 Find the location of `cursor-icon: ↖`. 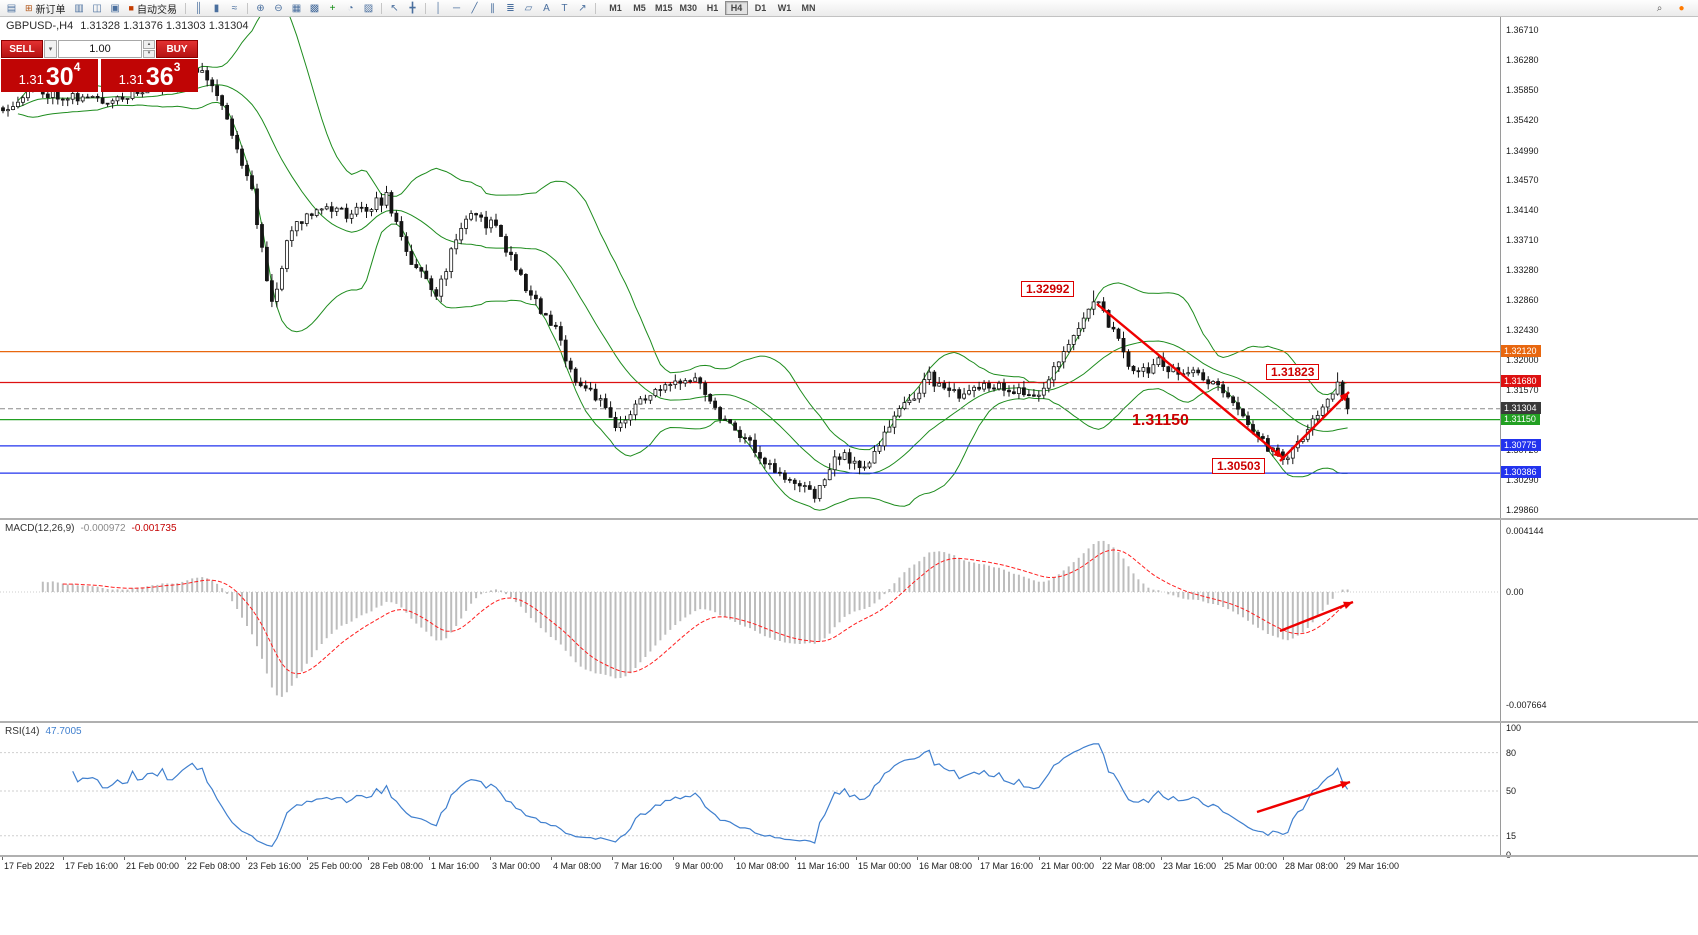

cursor-icon: ↖ is located at coordinates (394, 8).